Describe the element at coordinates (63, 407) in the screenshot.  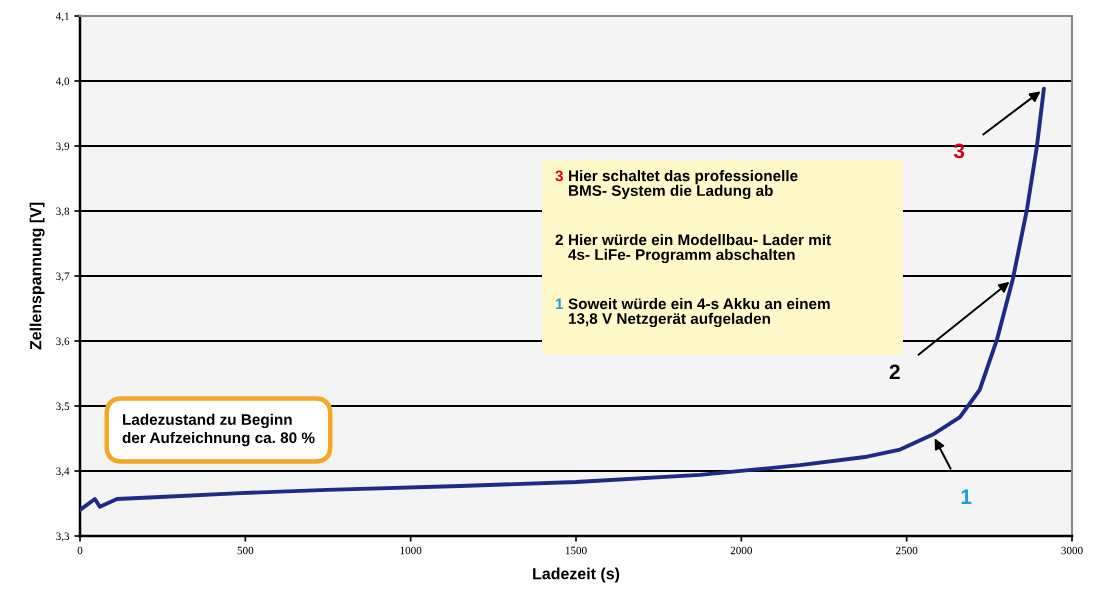
I see `y-tick-label: 3,5` at that location.